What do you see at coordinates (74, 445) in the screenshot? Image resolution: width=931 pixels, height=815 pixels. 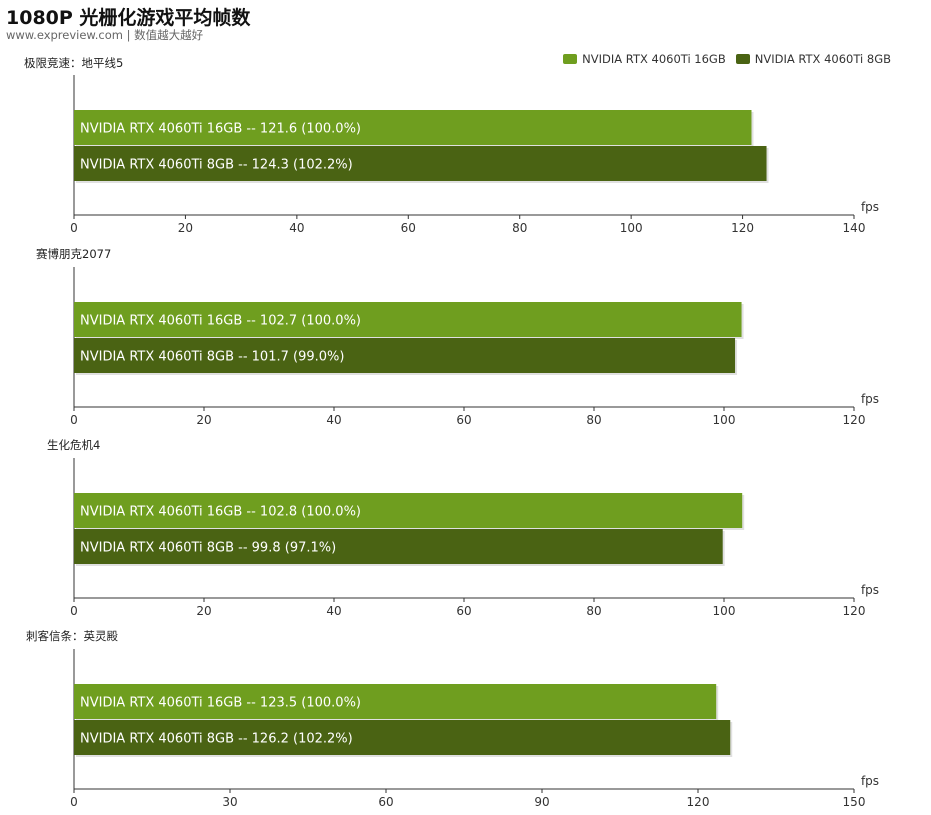 I see `chart-title-re4: 生化危机4` at bounding box center [74, 445].